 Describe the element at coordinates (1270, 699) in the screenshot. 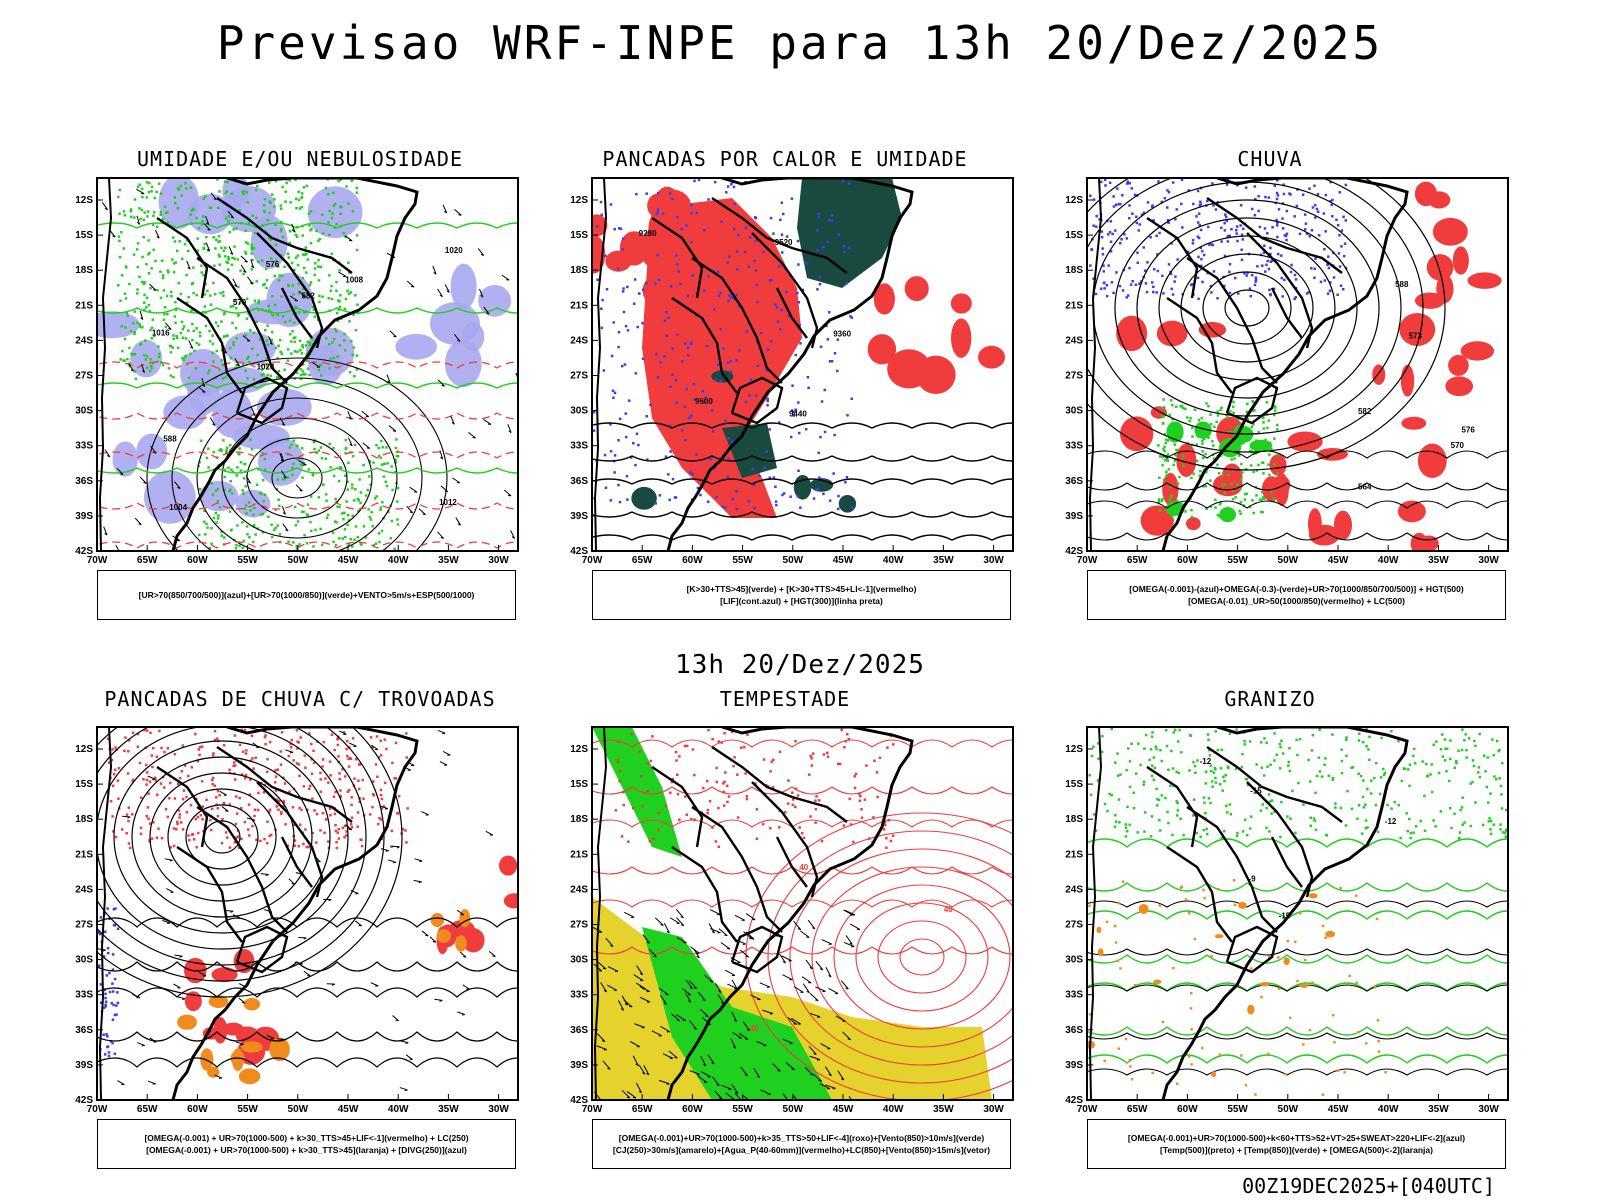

I see `panel-title-granizo: GRANIZO` at that location.